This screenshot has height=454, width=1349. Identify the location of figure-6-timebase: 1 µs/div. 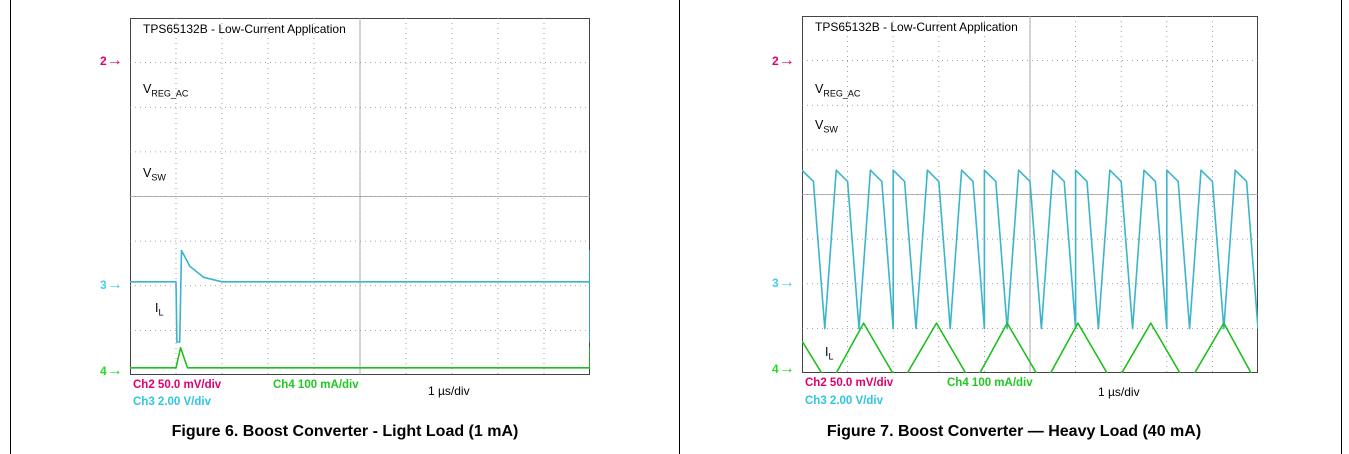
(449, 391).